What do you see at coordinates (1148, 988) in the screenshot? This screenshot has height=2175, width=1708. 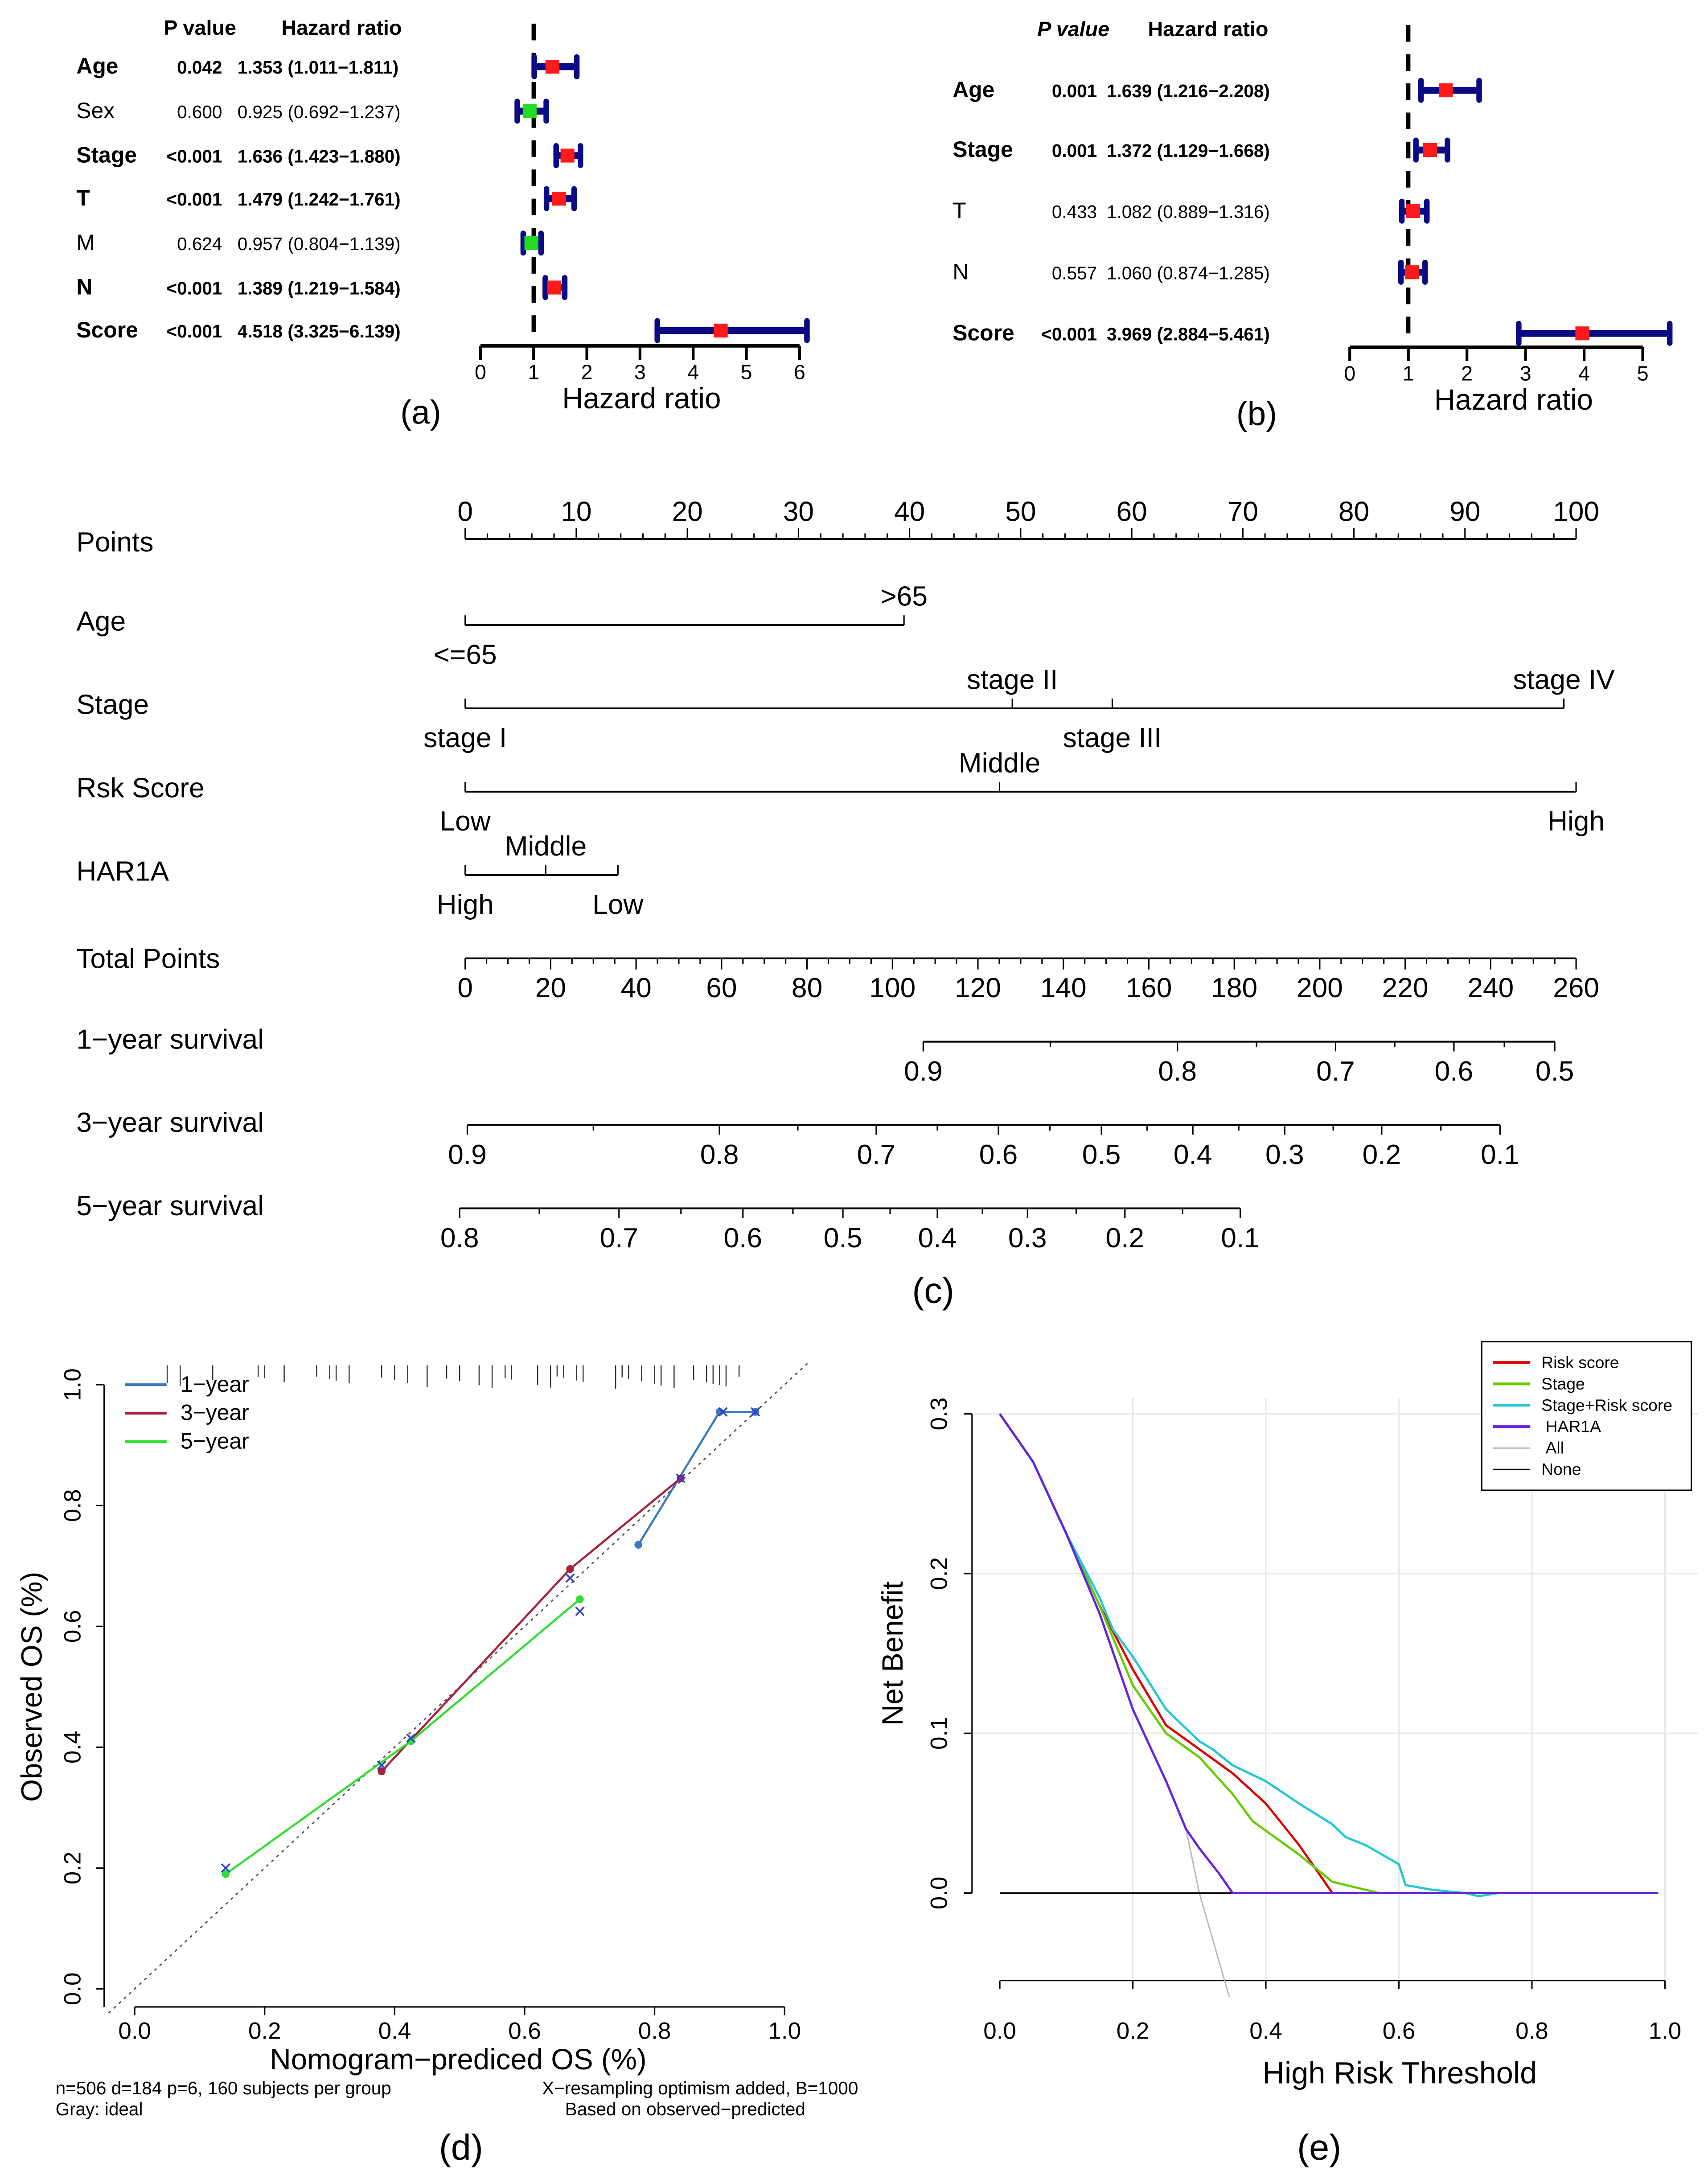 I see `total-points-tick-label: 160` at bounding box center [1148, 988].